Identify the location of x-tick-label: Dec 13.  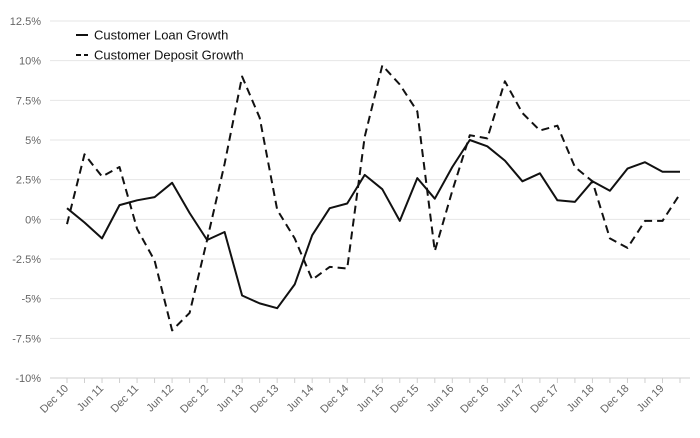
(264, 399).